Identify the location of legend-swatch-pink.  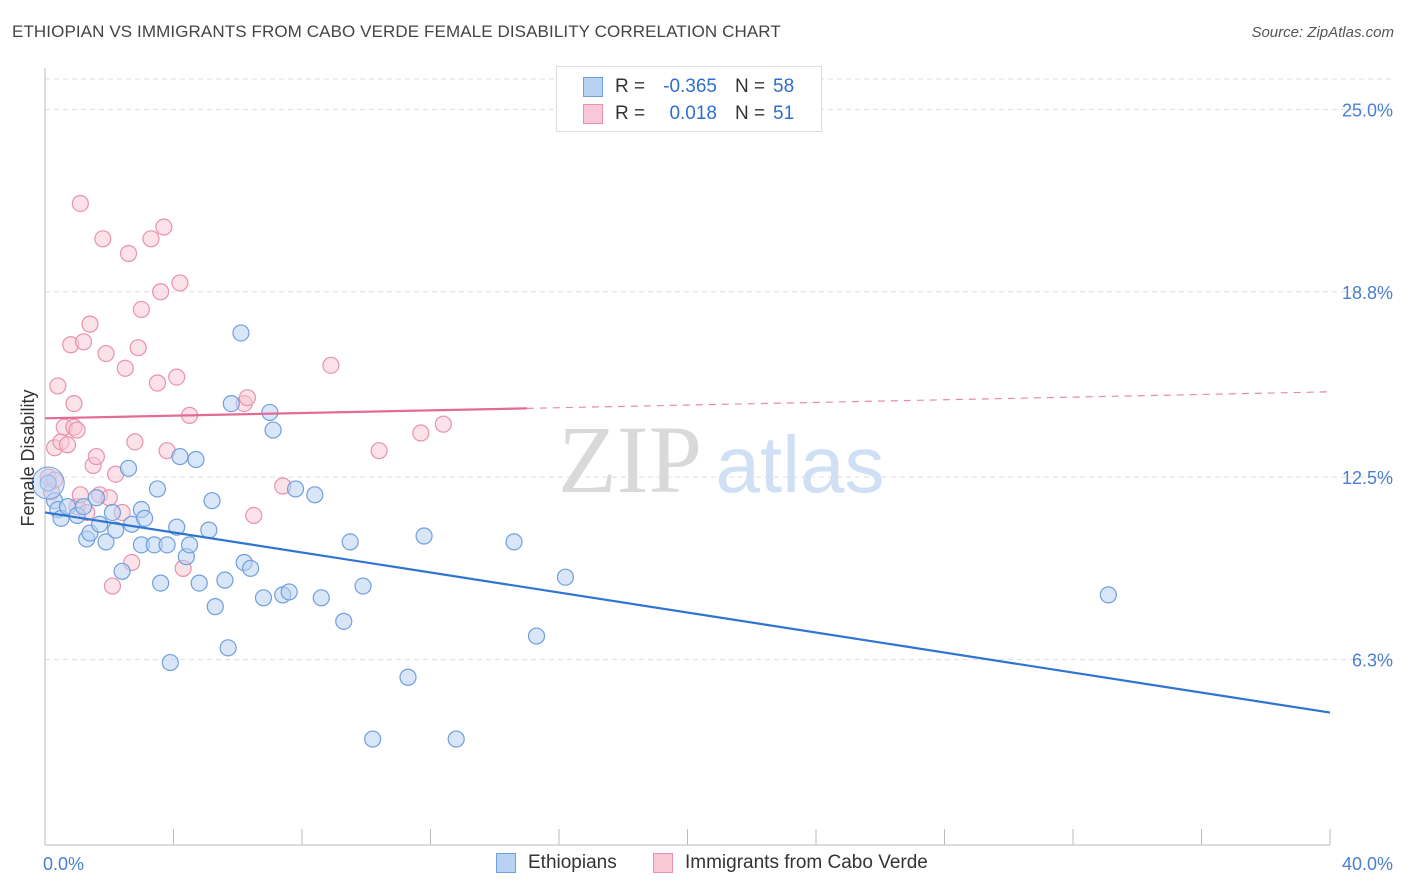
(593, 114).